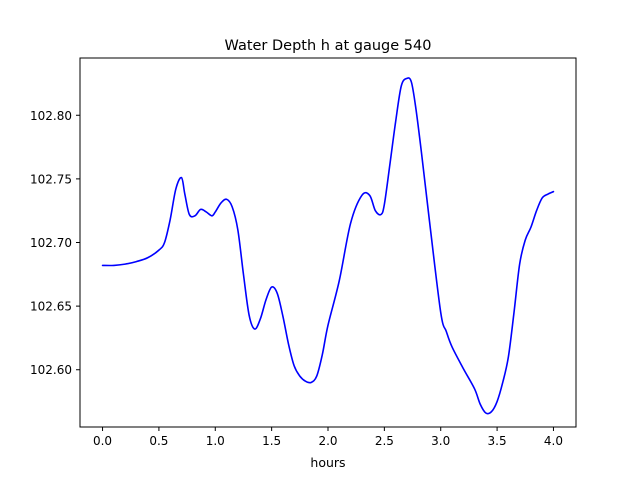 This screenshot has width=640, height=484. I want to click on y-tick-label: 102.75, so click(51, 179).